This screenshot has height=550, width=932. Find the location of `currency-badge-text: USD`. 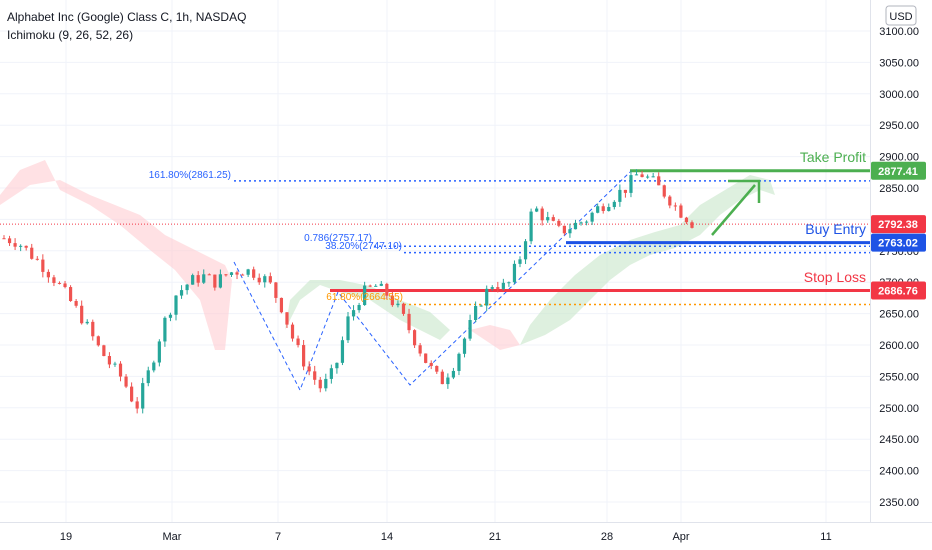

currency-badge-text: USD is located at coordinates (900, 17).